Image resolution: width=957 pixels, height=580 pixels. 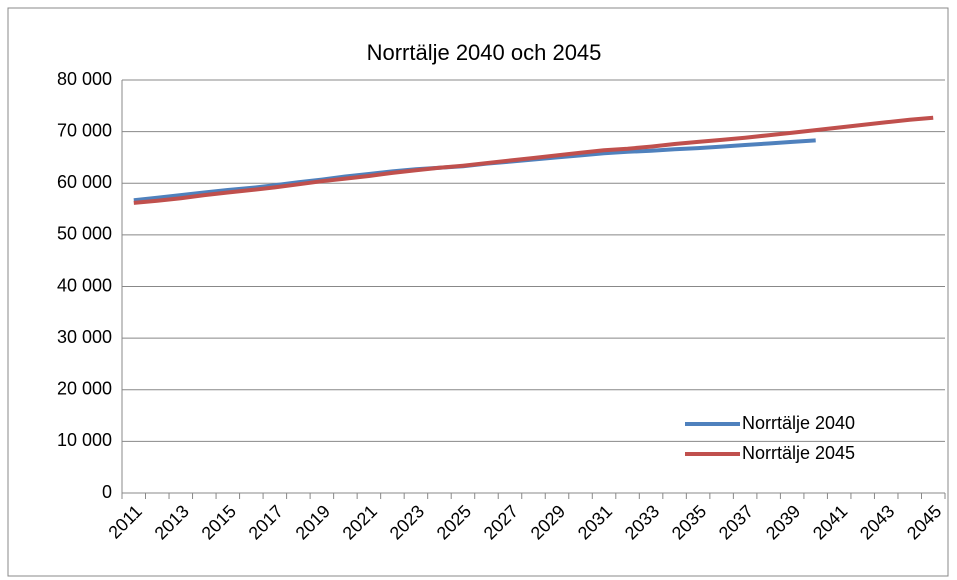 What do you see at coordinates (84, 130) in the screenshot?
I see `y-tick-label: 70 000` at bounding box center [84, 130].